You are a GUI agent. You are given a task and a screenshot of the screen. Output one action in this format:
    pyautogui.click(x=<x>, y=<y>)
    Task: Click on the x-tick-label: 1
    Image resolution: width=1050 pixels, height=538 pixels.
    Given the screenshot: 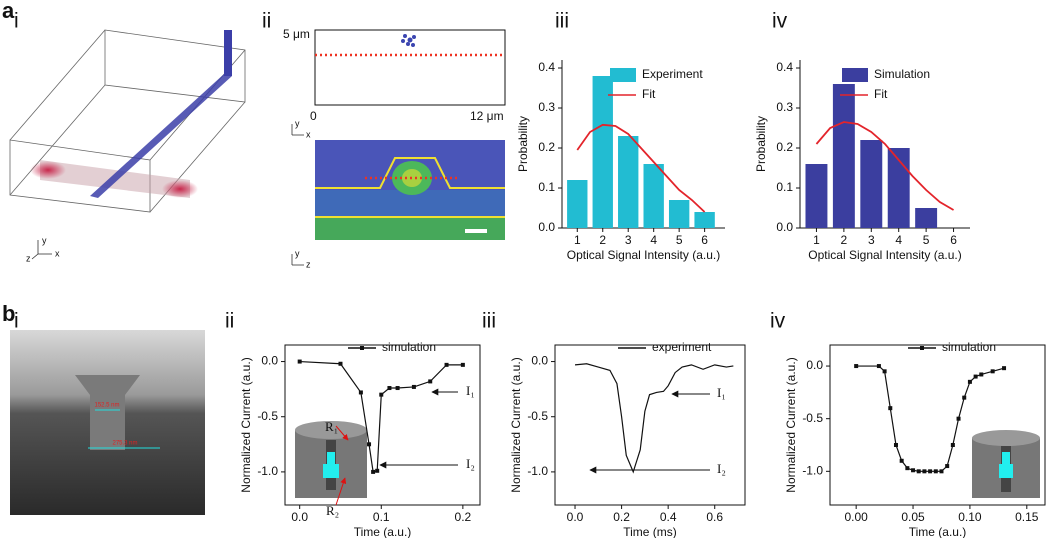 What is the action you would take?
    pyautogui.click(x=577, y=240)
    